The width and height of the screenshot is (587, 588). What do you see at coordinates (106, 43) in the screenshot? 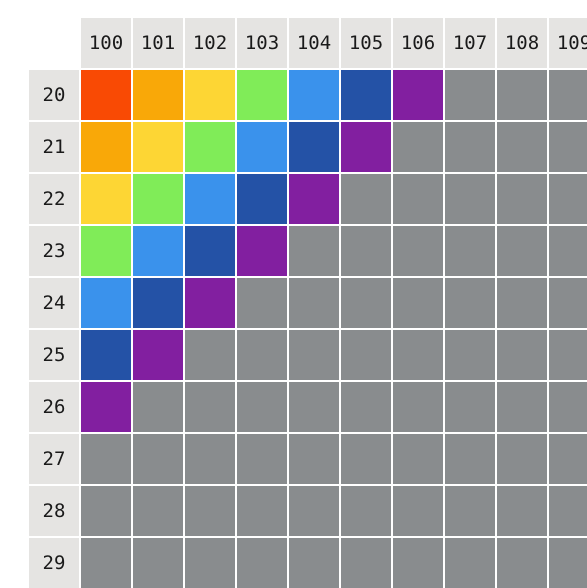
I see `column-header: 100` at bounding box center [106, 43].